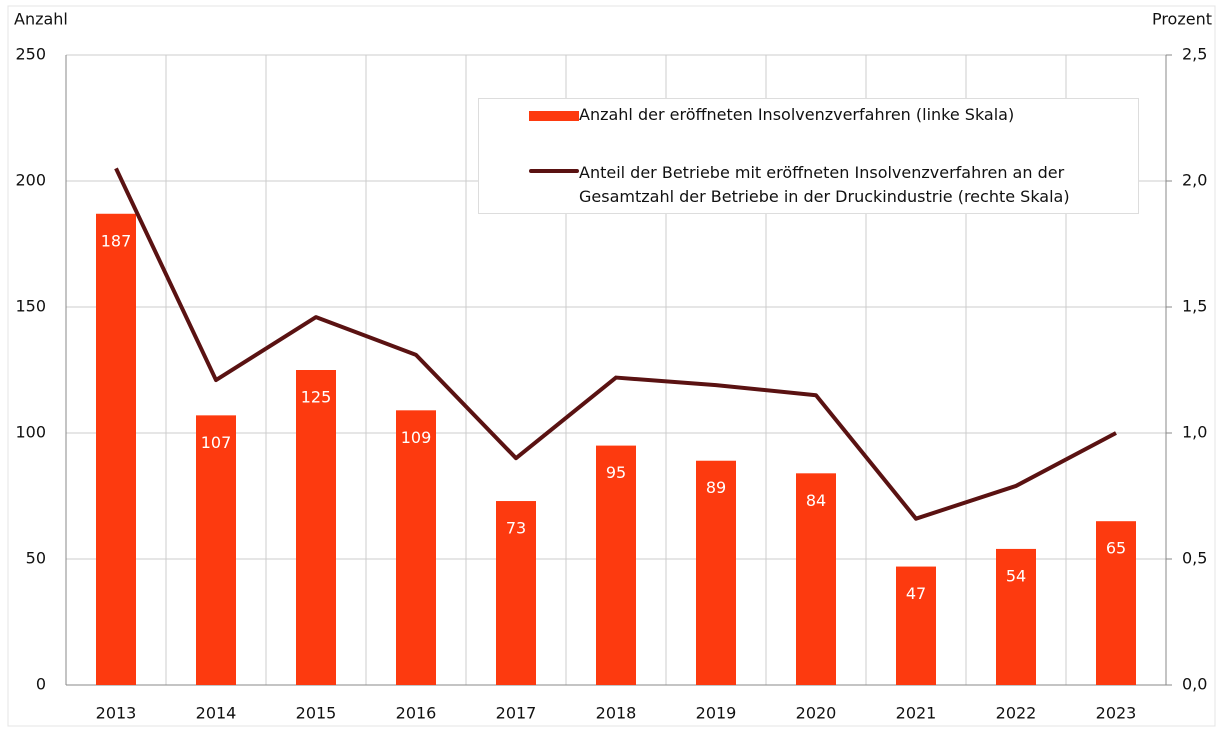 The image size is (1216, 729). What do you see at coordinates (30, 180) in the screenshot?
I see `y-tick-label: 200` at bounding box center [30, 180].